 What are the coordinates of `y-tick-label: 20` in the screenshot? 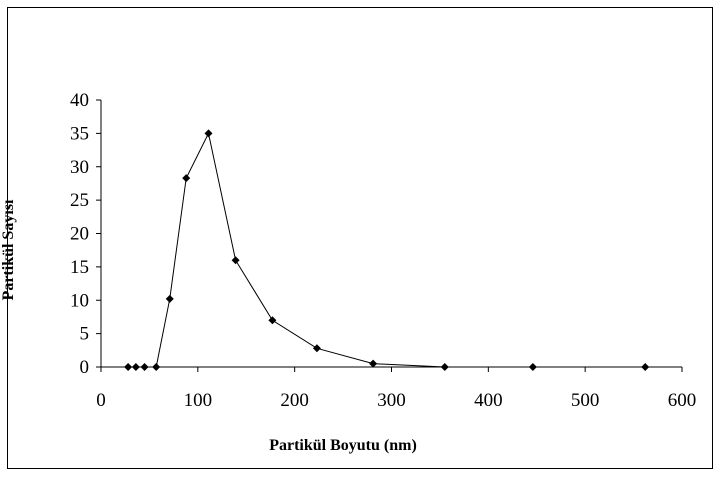 It's located at (79, 234).